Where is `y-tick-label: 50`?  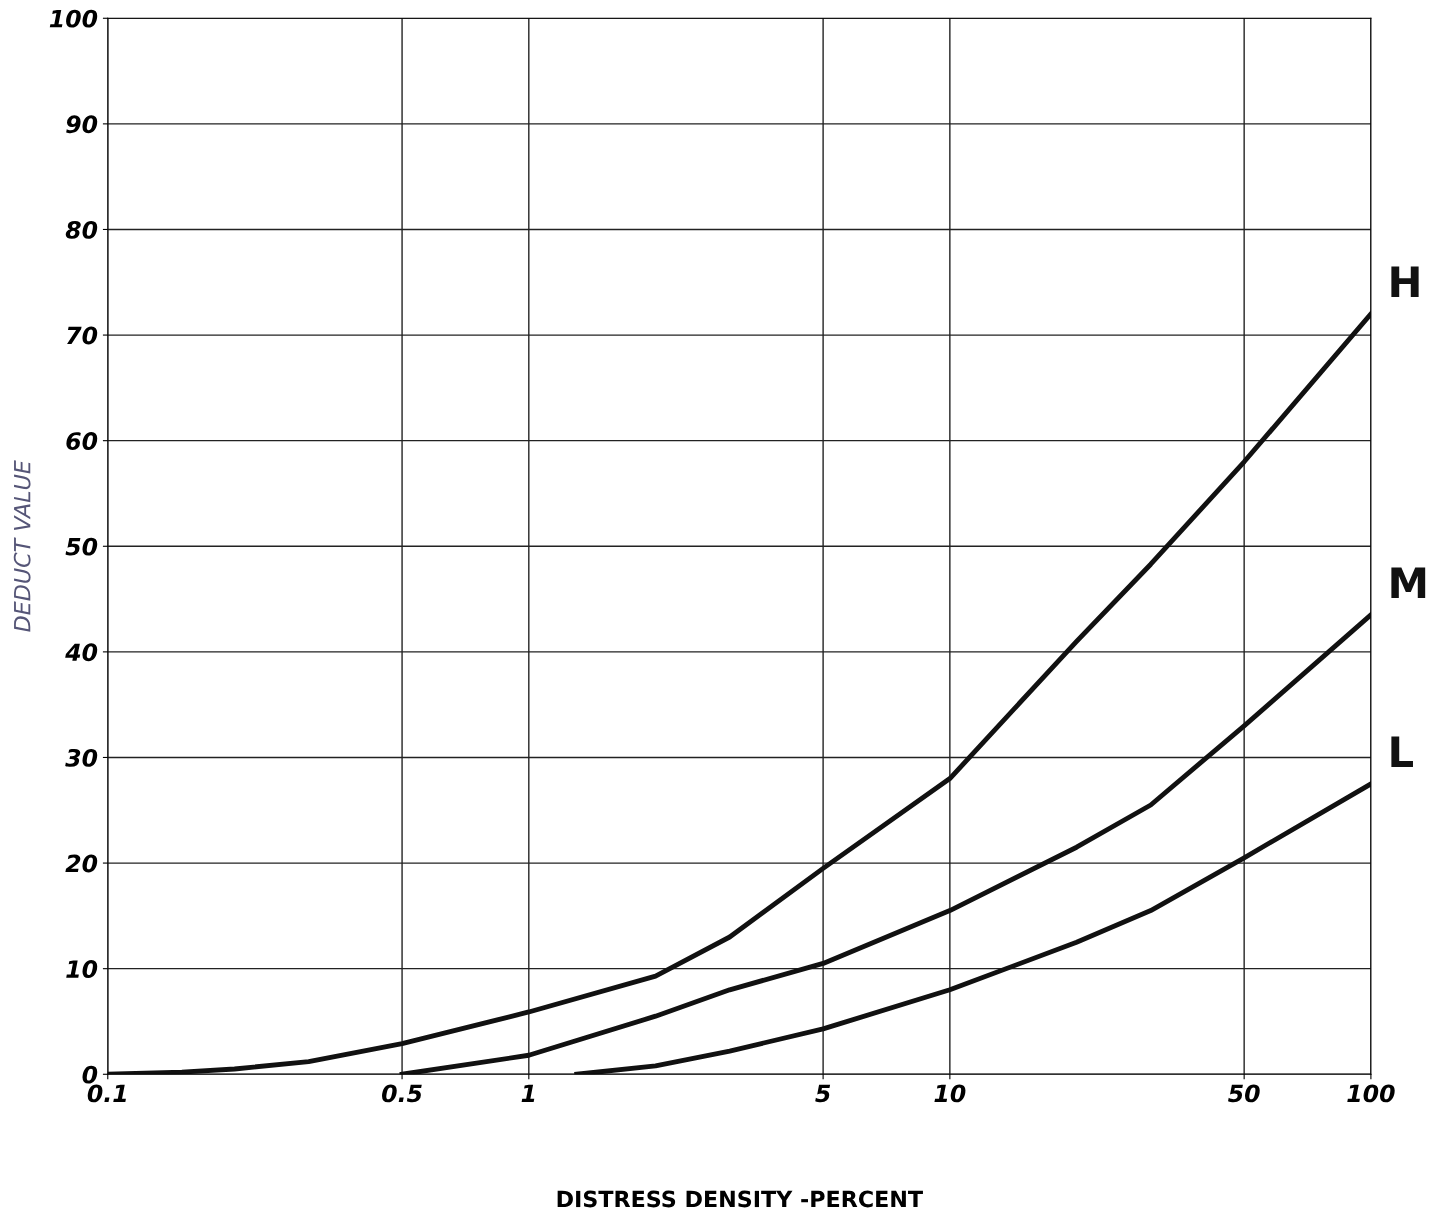 y-tick-label: 50 is located at coordinates (81, 546).